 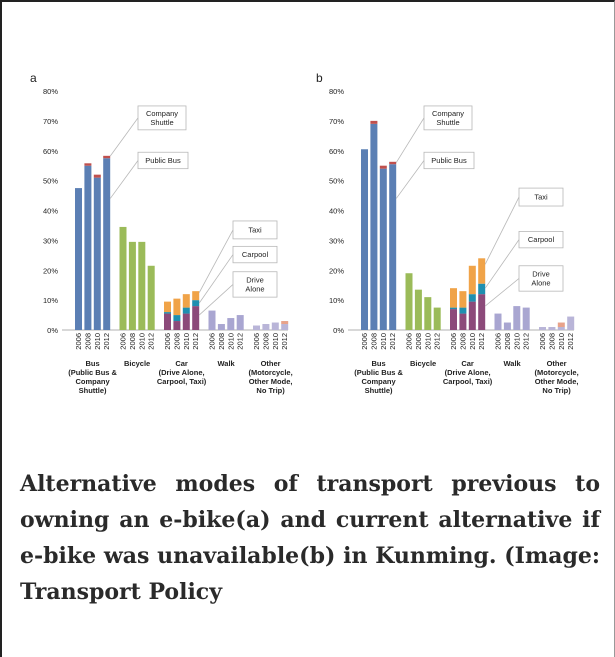 What do you see at coordinates (423, 363) in the screenshot?
I see `category-label: Bicycle` at bounding box center [423, 363].